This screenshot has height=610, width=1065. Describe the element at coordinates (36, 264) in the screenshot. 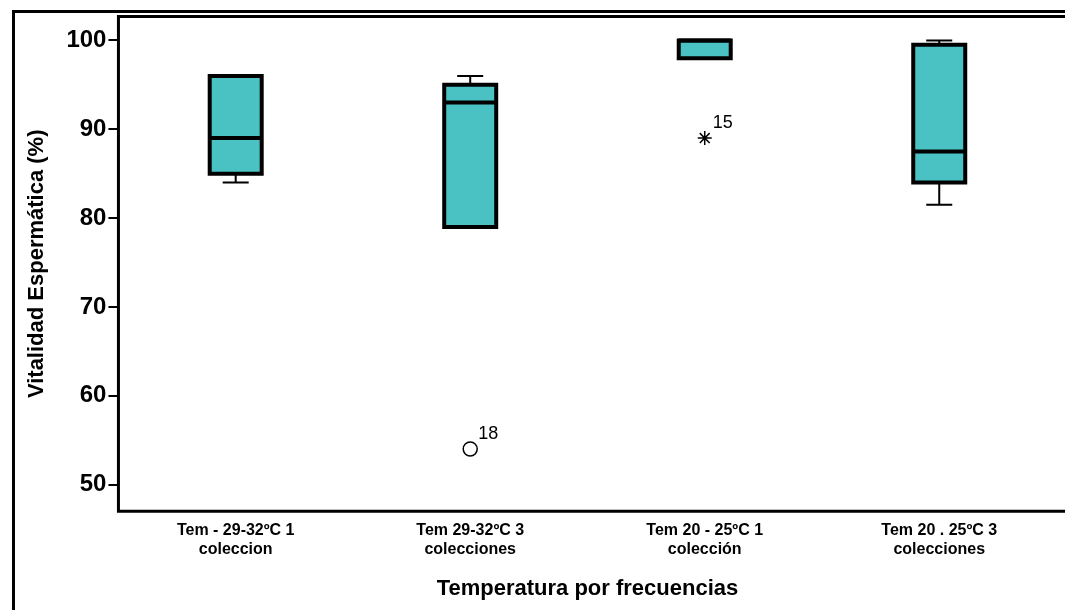

I see `y-axis-title: Vitalidad Espermática (%)` at that location.